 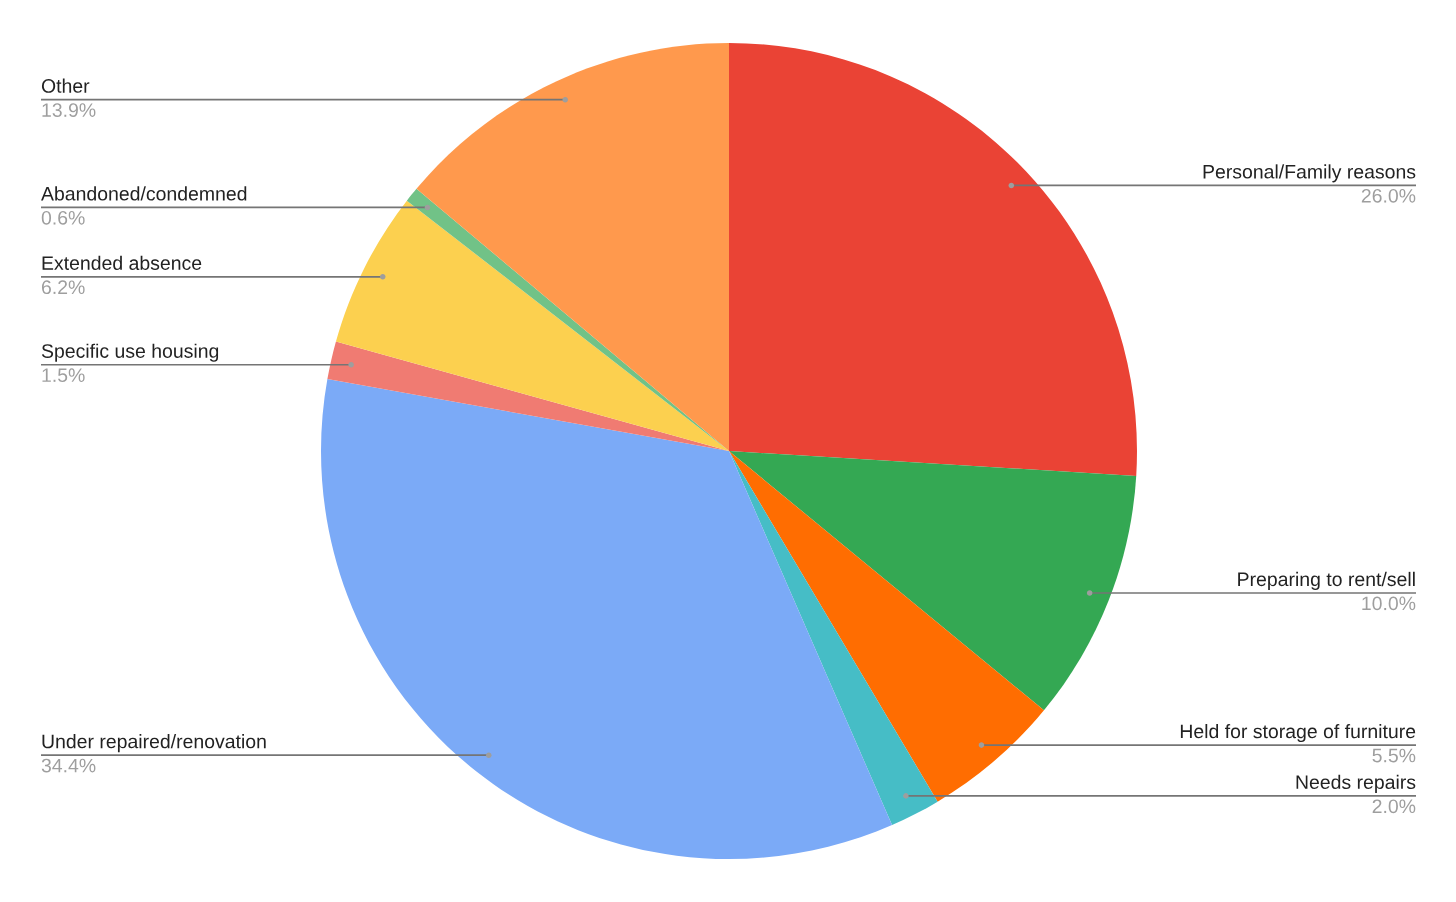 I want to click on slice-label: Specific use housing, so click(x=130, y=352).